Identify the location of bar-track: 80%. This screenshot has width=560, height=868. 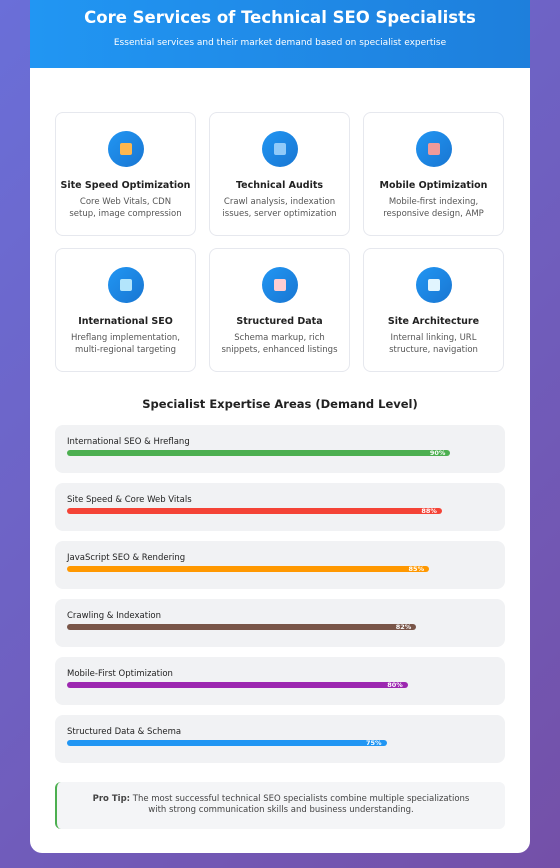
(280, 685).